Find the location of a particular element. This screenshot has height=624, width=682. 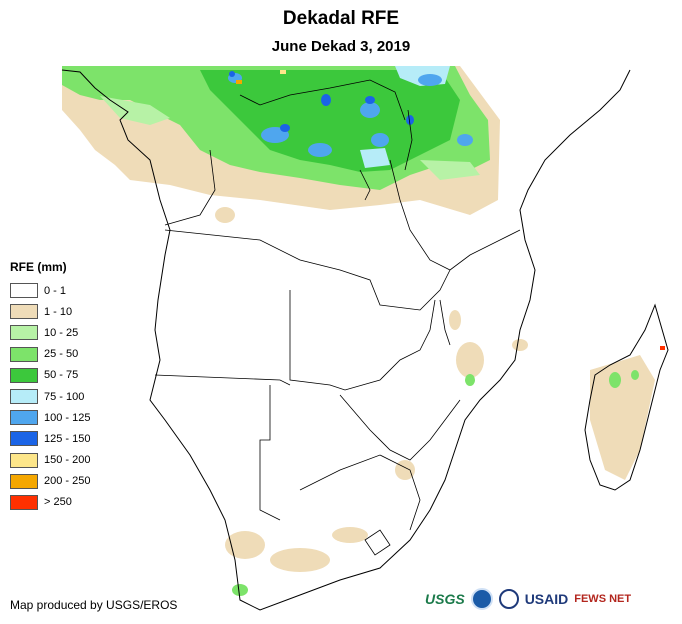

legend-item: 1 - 10 is located at coordinates (50, 311).